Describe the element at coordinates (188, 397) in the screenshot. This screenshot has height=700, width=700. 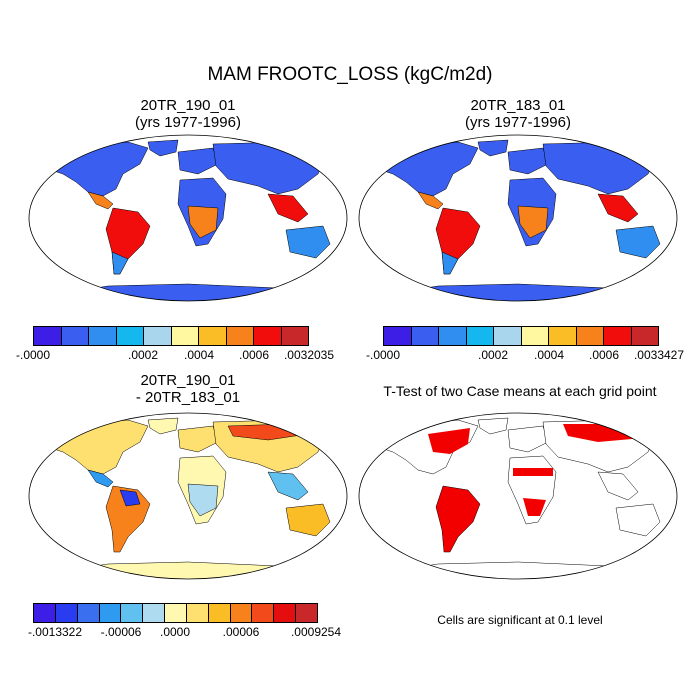
I see `panel-3-title-line2: - 20TR_183_01` at that location.